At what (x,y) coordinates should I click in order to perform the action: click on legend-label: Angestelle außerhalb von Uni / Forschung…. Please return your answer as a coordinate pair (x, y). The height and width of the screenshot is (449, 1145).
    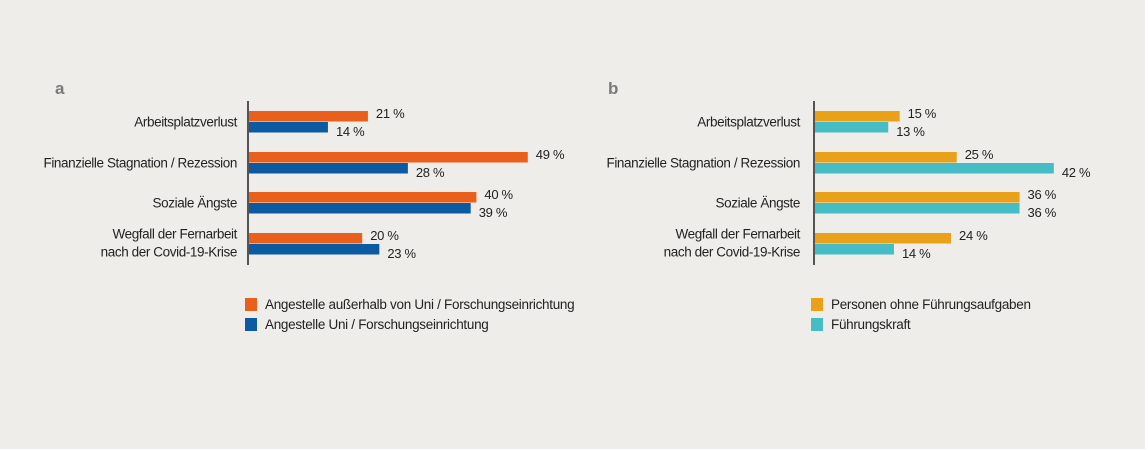
    Looking at the image, I should click on (419, 304).